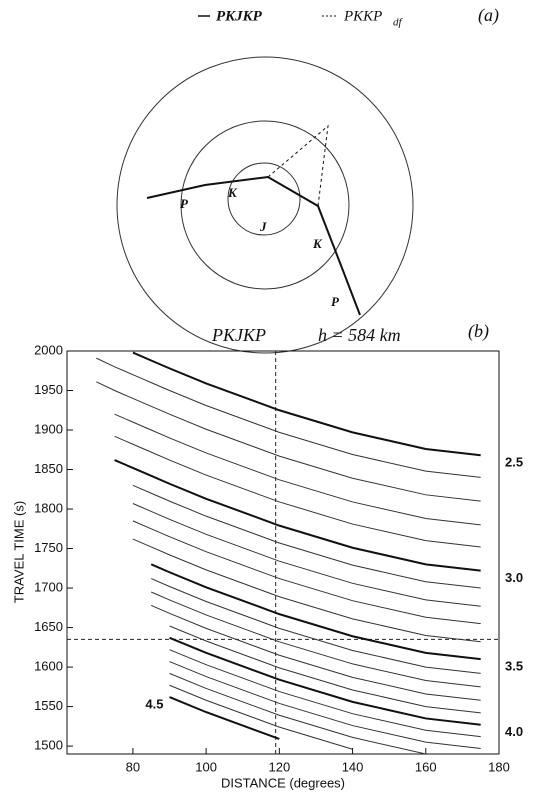 The width and height of the screenshot is (539, 794). What do you see at coordinates (48, 705) in the screenshot?
I see `y-tick-label: 1550` at bounding box center [48, 705].